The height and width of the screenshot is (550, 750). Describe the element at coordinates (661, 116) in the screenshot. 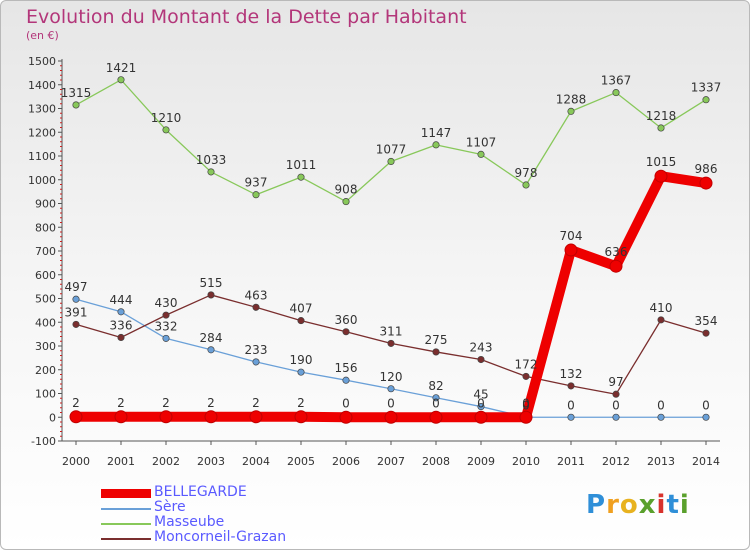

I see `data-label-masseube: 1218` at that location.